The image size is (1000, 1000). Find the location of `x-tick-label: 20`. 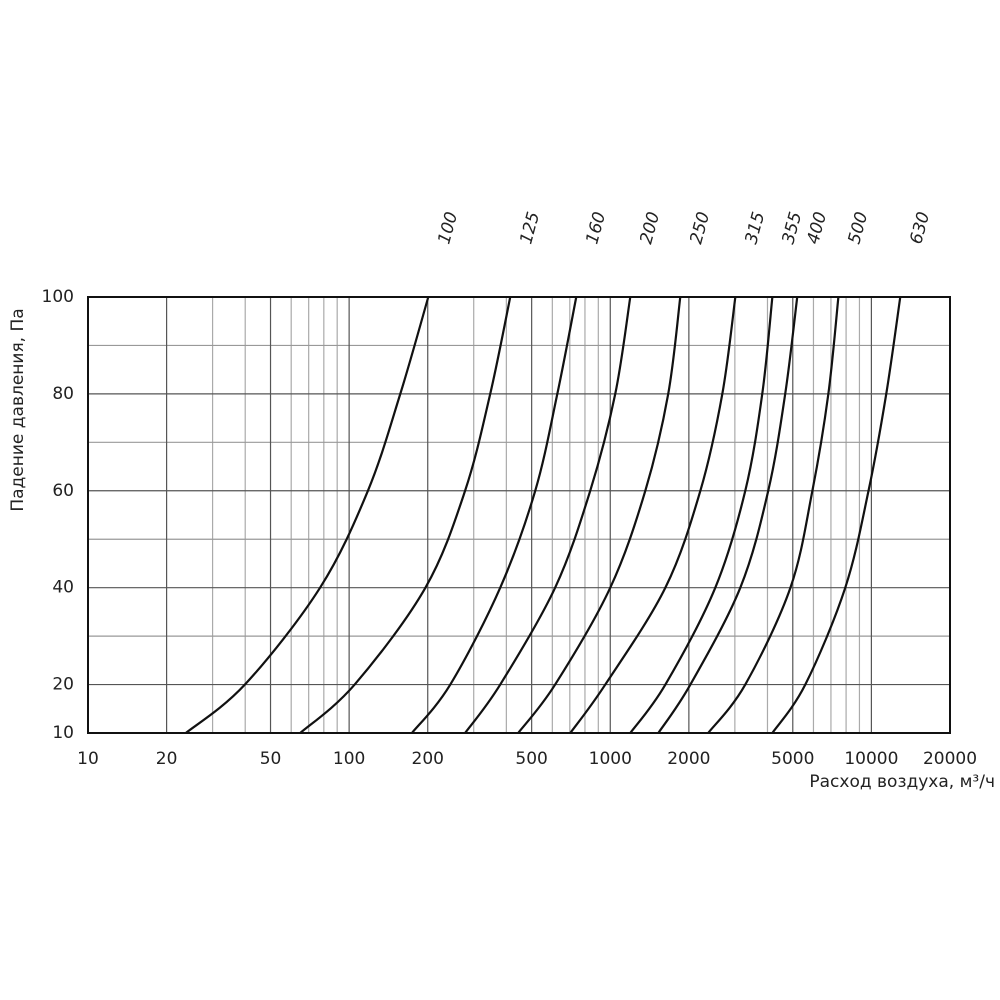

x-tick-label: 20 is located at coordinates (167, 759).